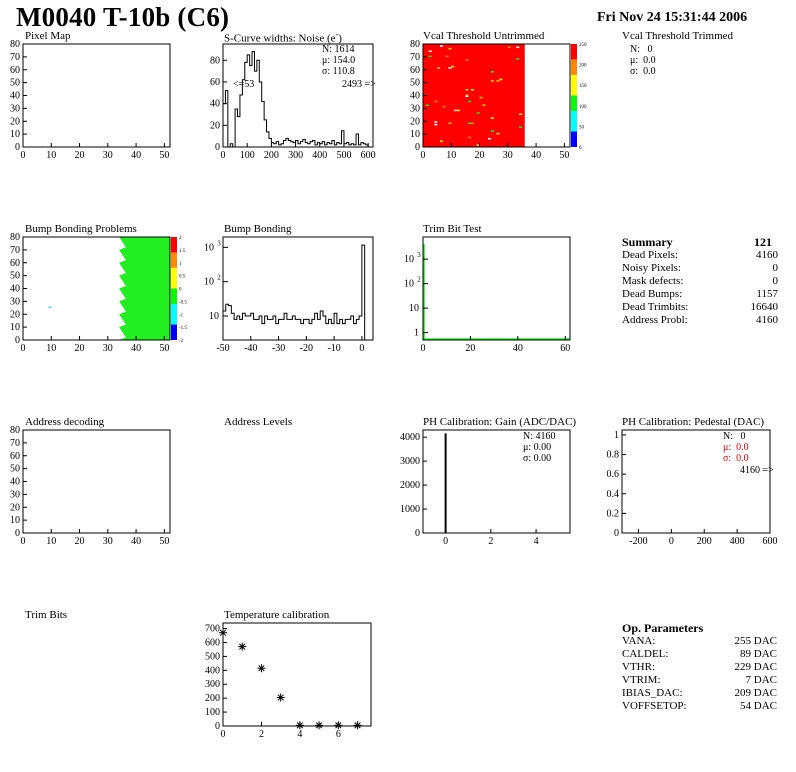 The width and height of the screenshot is (796, 772). What do you see at coordinates (123, 17) in the screenshot?
I see `page-title: M0040 T-10b (C6)` at bounding box center [123, 17].